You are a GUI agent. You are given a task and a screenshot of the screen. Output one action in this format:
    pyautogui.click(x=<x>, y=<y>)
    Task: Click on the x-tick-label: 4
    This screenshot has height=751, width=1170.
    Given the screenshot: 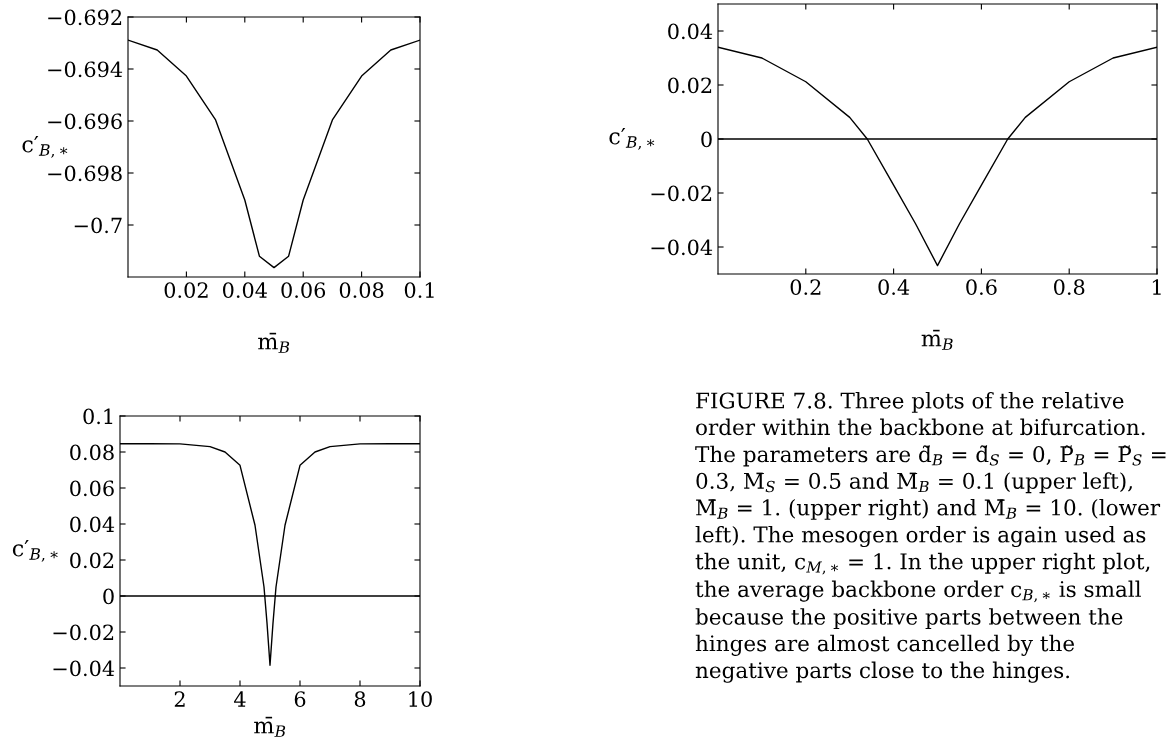 What is the action you would take?
    pyautogui.click(x=240, y=699)
    